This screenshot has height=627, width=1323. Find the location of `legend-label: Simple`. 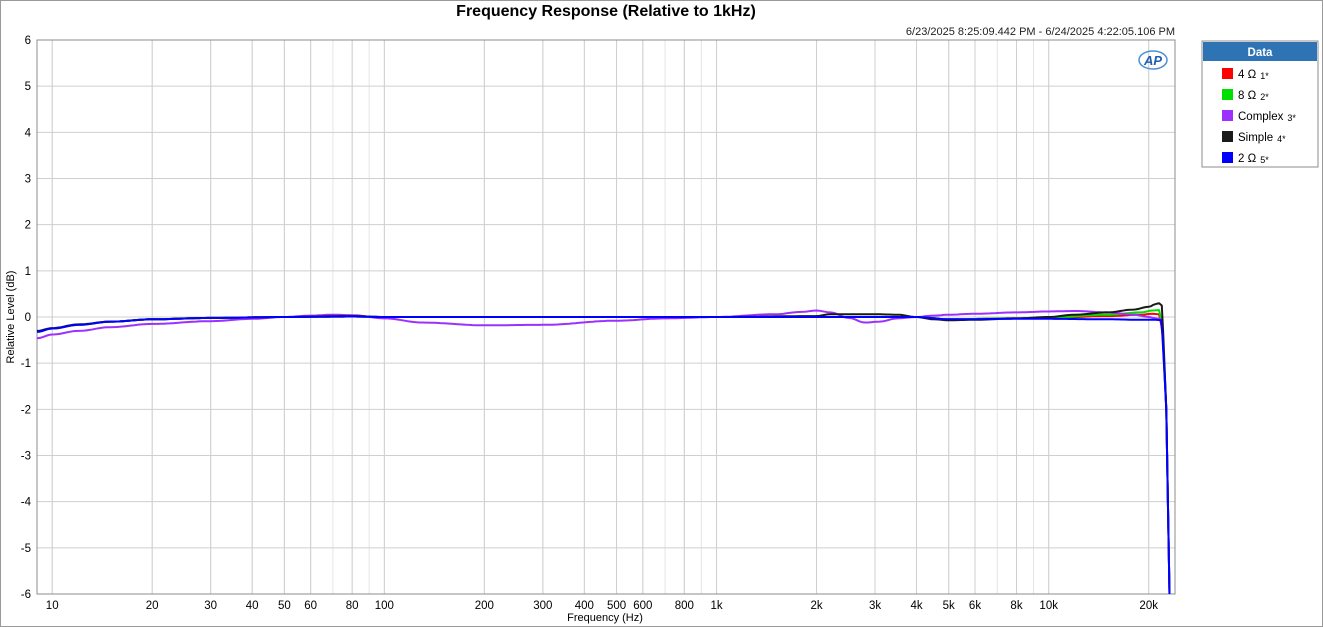

legend-label: Simple is located at coordinates (1255, 138).